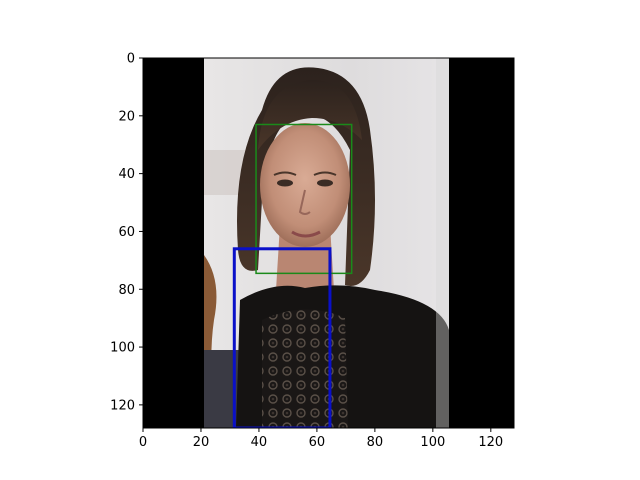 Image resolution: width=640 pixels, height=480 pixels. Describe the element at coordinates (375, 442) in the screenshot. I see `x-tick-label: 80` at that location.